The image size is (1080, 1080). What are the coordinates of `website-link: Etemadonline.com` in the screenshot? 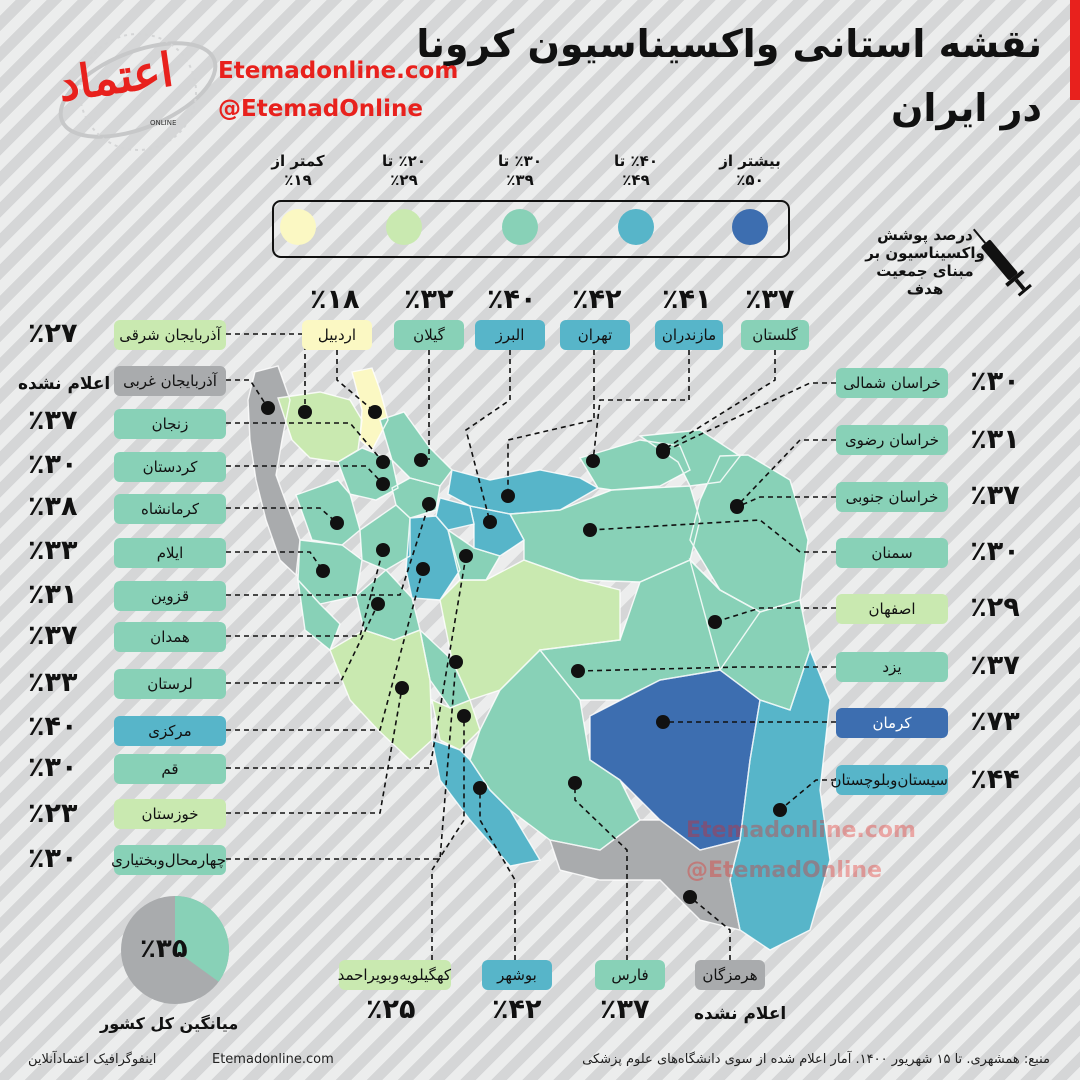 It's located at (338, 71).